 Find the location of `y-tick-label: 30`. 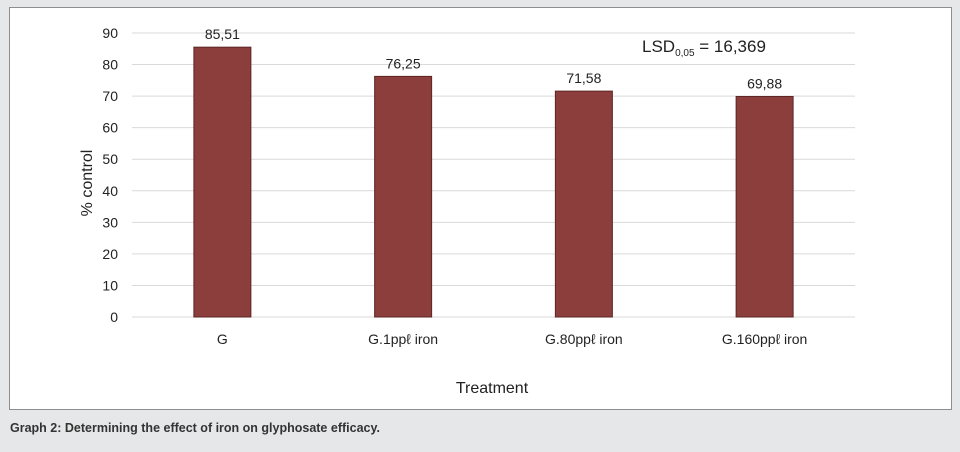

y-tick-label: 30 is located at coordinates (110, 222).